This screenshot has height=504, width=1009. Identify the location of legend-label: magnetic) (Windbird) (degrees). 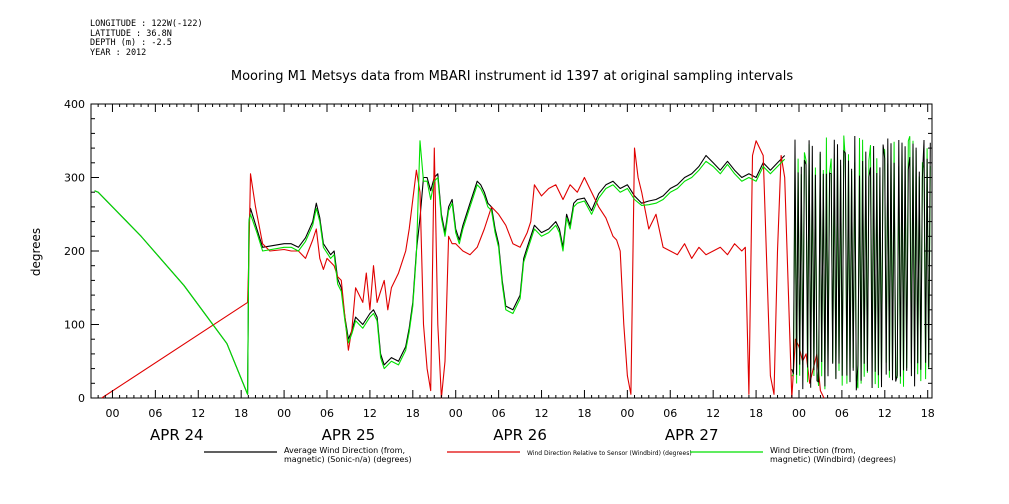
(833, 459).